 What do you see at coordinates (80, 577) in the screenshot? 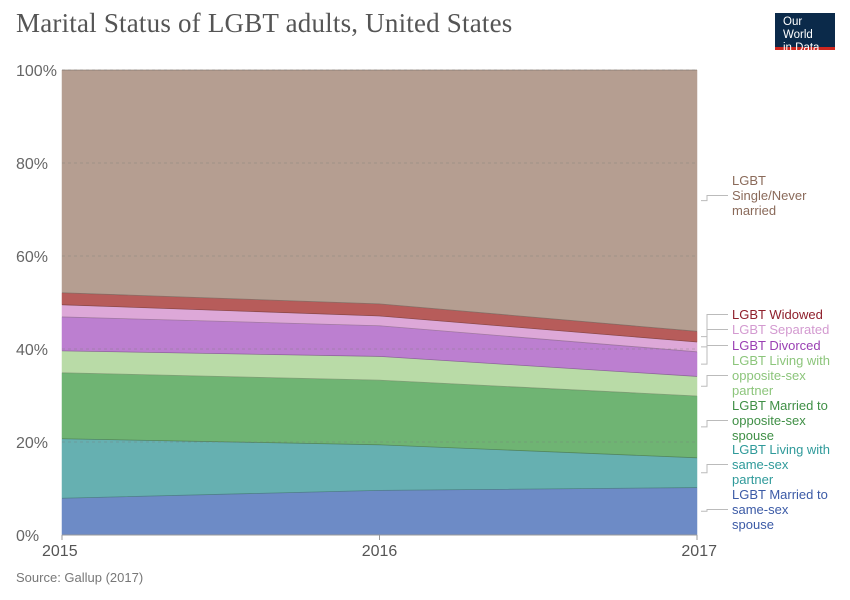
I see `source-note: Source: Gallup (2017)` at bounding box center [80, 577].